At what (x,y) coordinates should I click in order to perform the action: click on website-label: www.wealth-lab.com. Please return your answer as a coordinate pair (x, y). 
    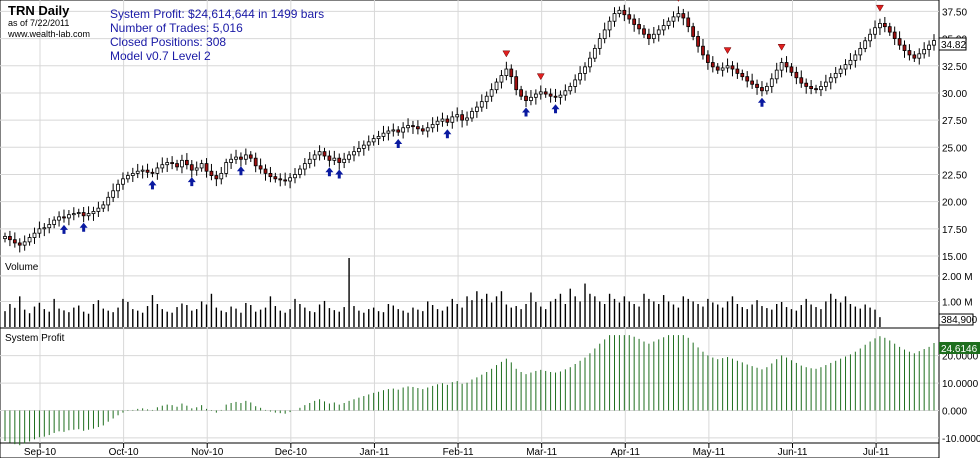
    Looking at the image, I should click on (48, 34).